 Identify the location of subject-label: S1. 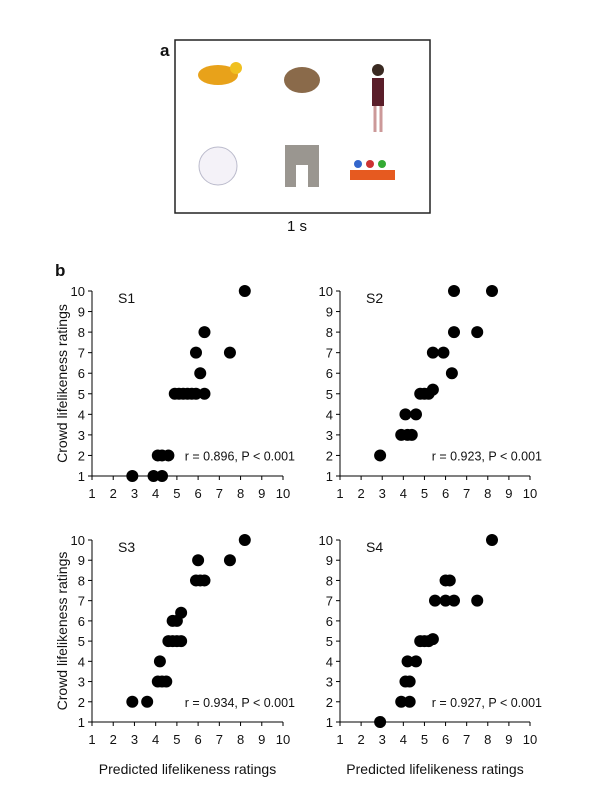
(126, 298).